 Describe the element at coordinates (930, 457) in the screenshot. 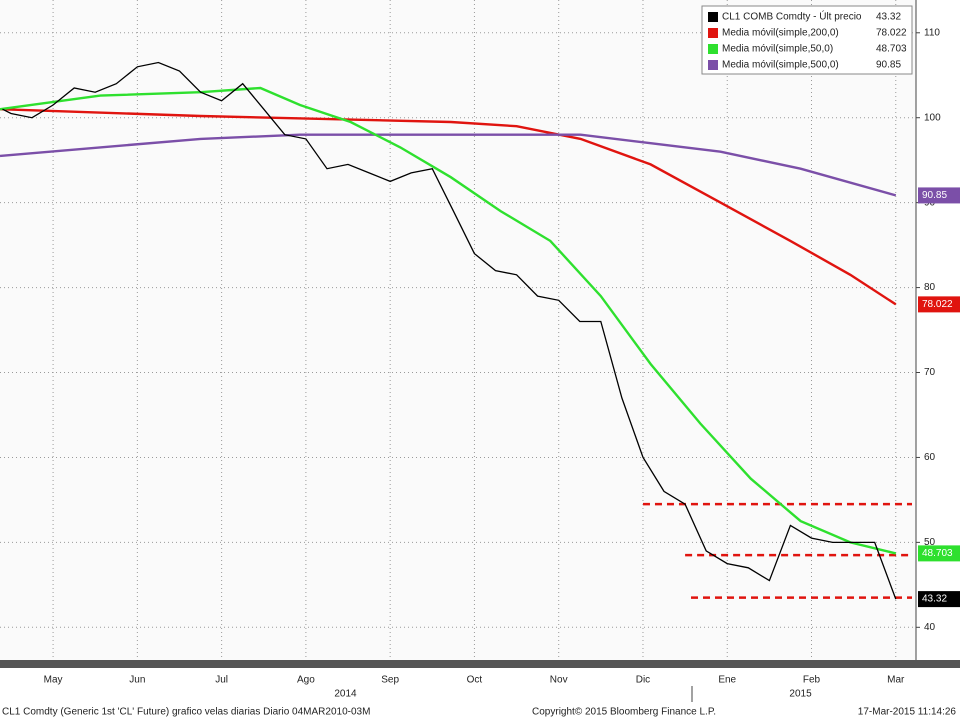

I see `y-tick-label: 60` at that location.